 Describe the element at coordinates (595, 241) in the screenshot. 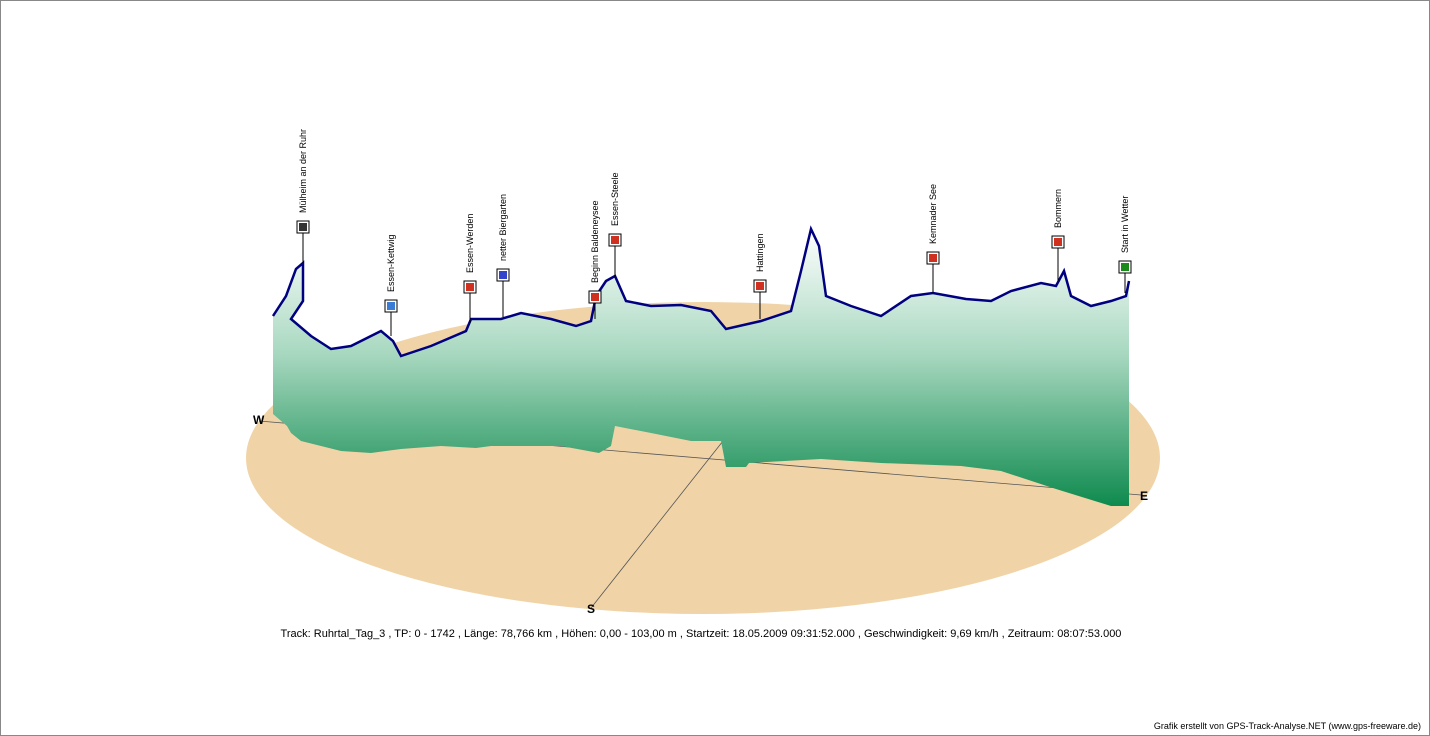

I see `waypoint-label: Beginn Baldeneysee` at that location.